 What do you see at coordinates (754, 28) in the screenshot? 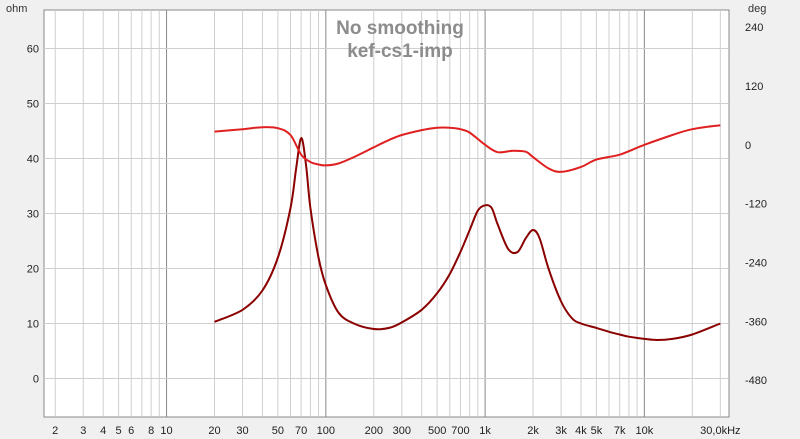
I see `y2-tick-label: 240` at bounding box center [754, 28].